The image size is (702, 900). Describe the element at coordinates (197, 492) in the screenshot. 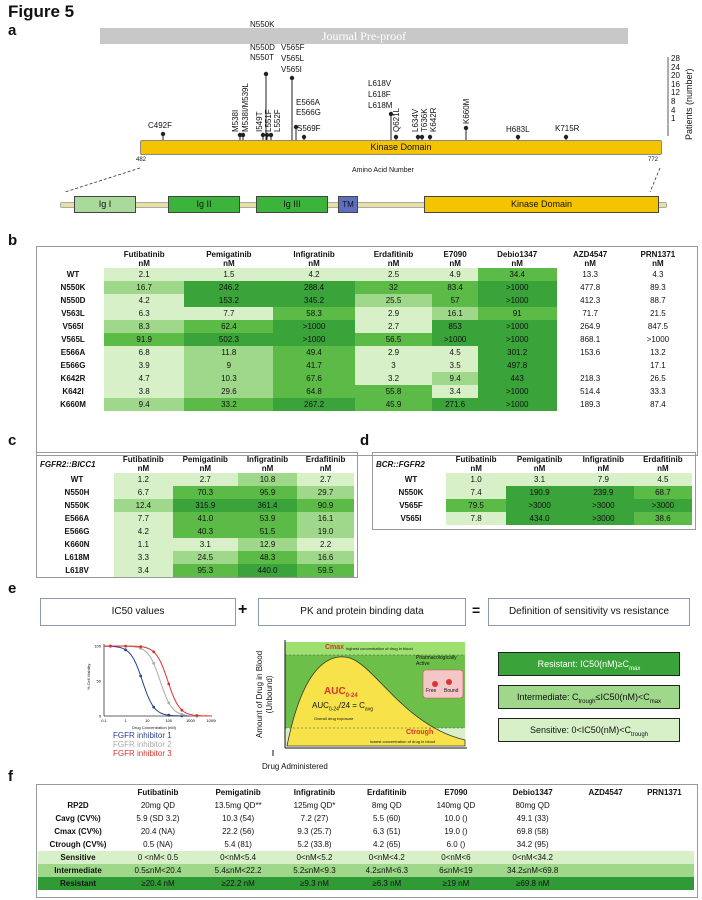

I see `table-row: N550H 6.7 70.3 95.9 29.7` at that location.